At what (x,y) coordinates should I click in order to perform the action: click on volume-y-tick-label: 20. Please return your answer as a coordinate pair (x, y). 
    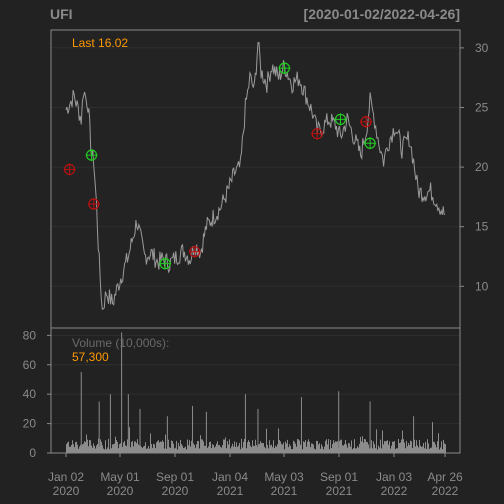
    Looking at the image, I should click on (30, 424).